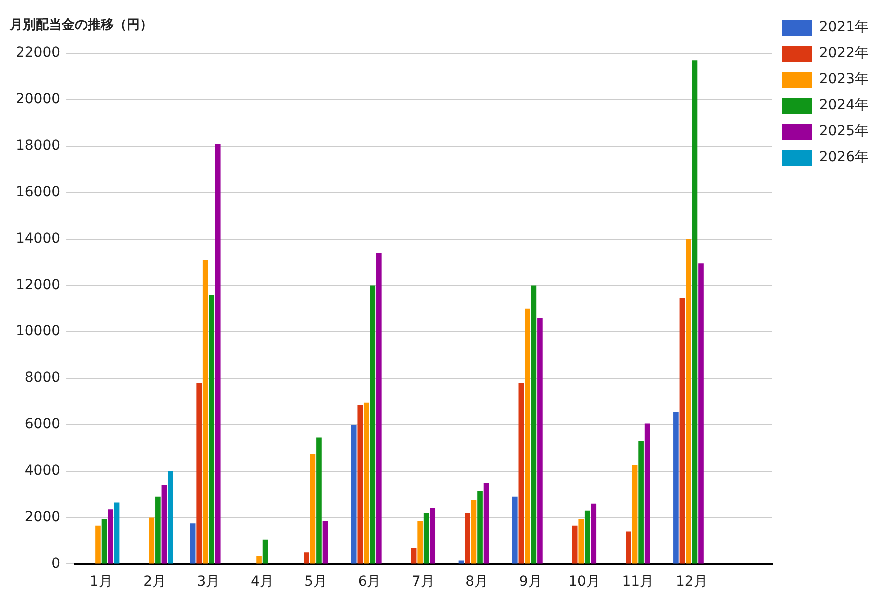  Describe the element at coordinates (530, 582) in the screenshot. I see `x-tick-label: 9月` at that location.